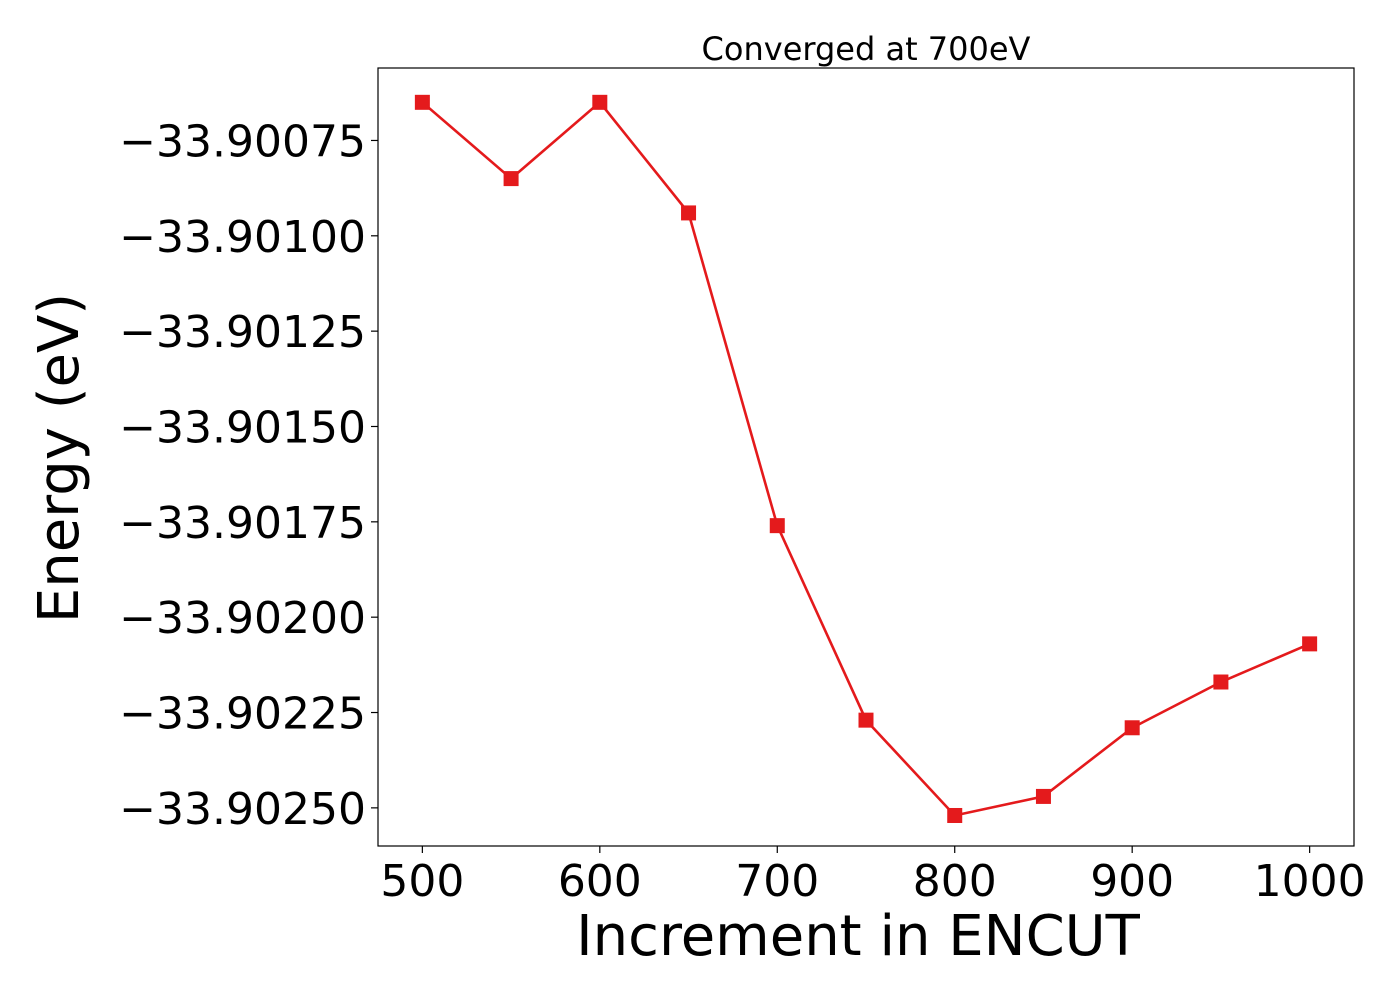 This screenshot has width=1400, height=1005. What do you see at coordinates (242, 237) in the screenshot?
I see `y-tick-label: −33.90100` at bounding box center [242, 237].